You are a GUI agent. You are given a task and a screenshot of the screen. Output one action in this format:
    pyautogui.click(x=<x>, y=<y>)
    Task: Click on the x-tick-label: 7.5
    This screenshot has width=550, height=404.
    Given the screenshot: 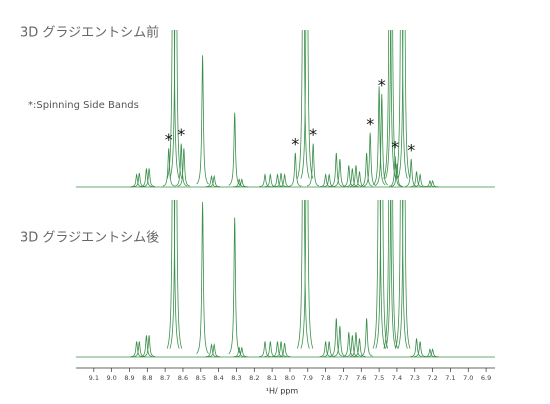 What is the action you would take?
    pyautogui.click(x=379, y=378)
    